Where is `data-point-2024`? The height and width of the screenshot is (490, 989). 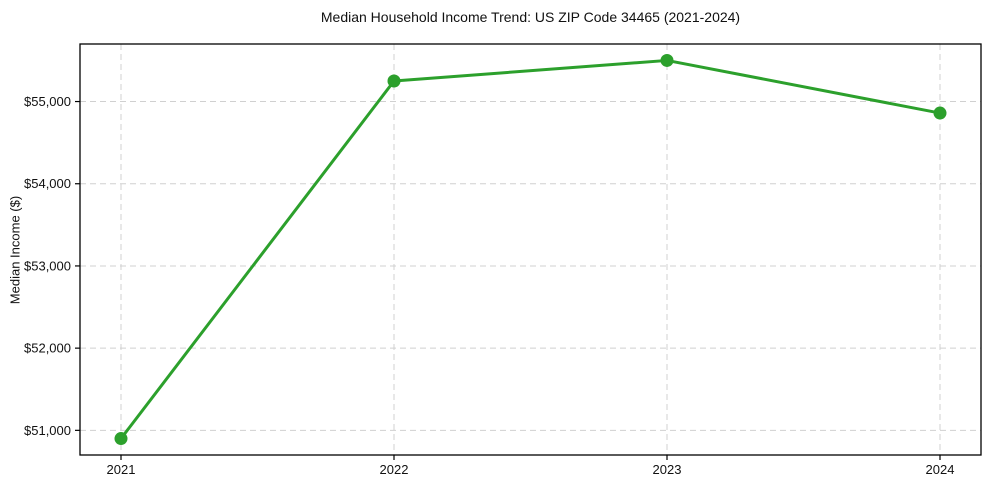
data-point-2024 is located at coordinates (940, 113).